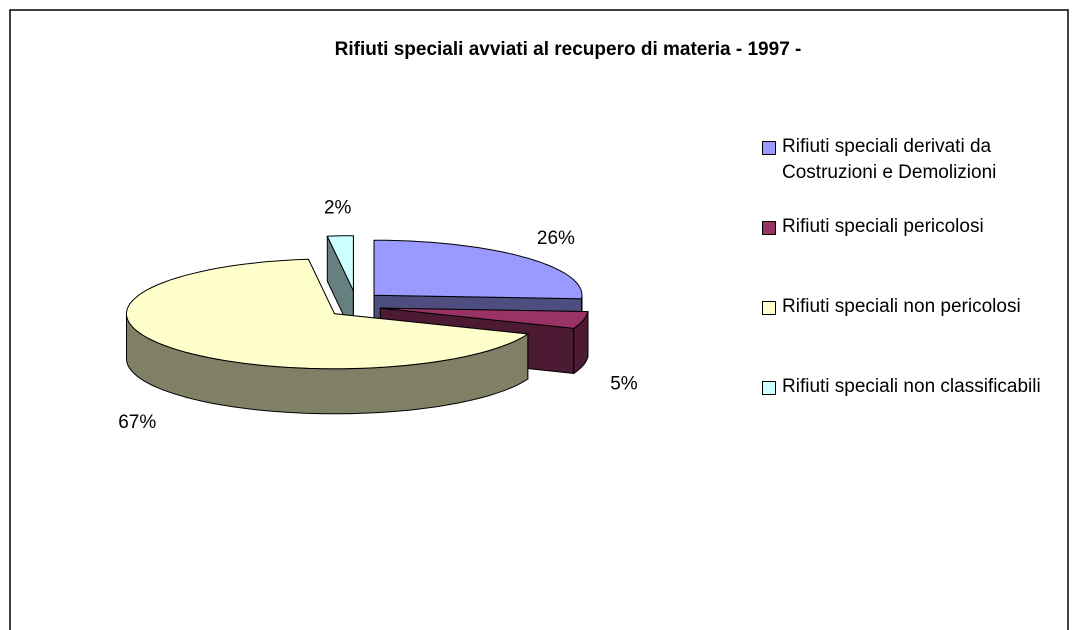 Image resolution: width=1079 pixels, height=630 pixels. I want to click on data-label: 5%, so click(624, 384).